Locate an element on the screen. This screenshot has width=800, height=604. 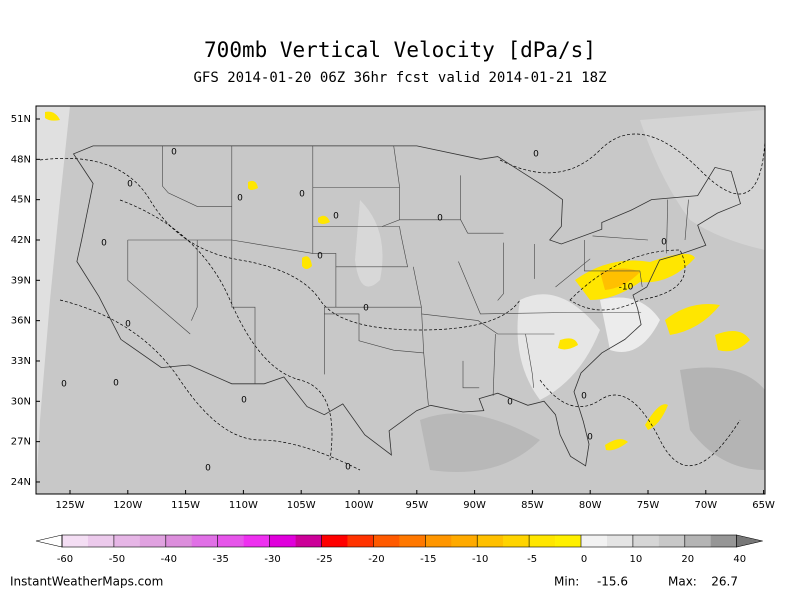
lat-label: 39N is located at coordinates (21, 280).